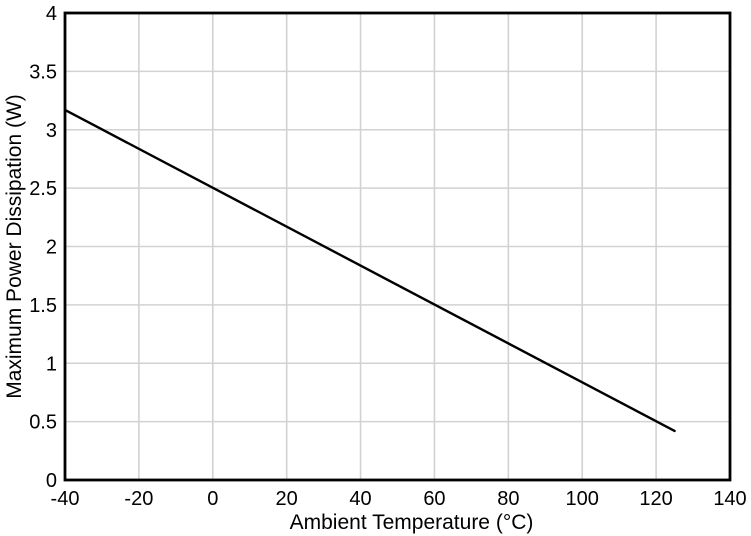 This screenshot has width=751, height=536. I want to click on x-tick-label: -20, so click(138, 499).